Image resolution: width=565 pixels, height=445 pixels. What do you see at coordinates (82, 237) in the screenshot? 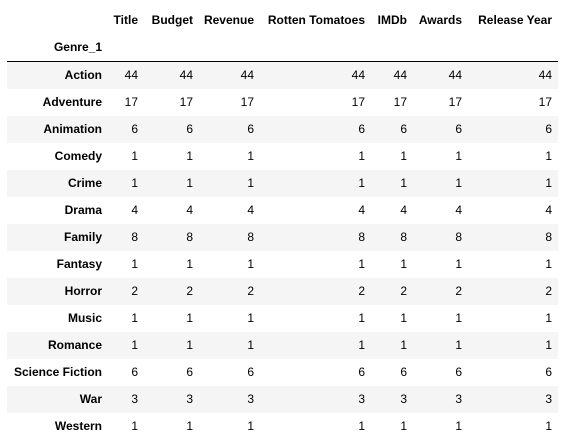
I see `row-index-label: Family` at bounding box center [82, 237].